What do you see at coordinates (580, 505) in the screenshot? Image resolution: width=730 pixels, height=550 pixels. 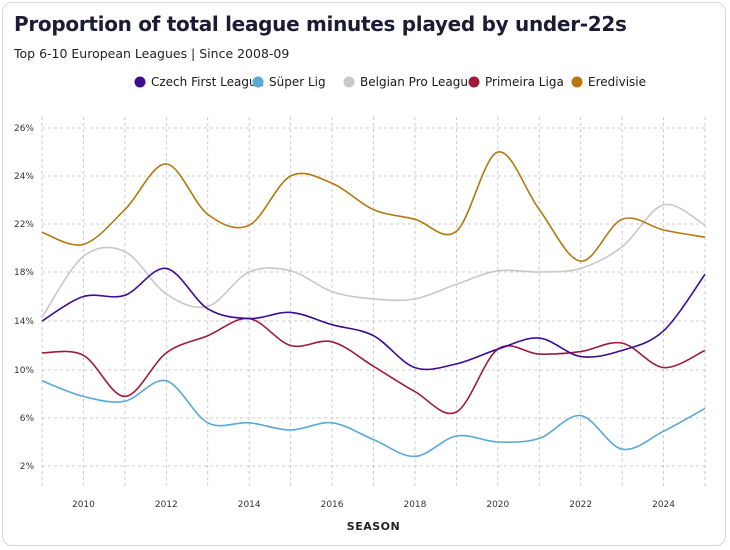 I see `x-tick-label: 2022` at bounding box center [580, 505].